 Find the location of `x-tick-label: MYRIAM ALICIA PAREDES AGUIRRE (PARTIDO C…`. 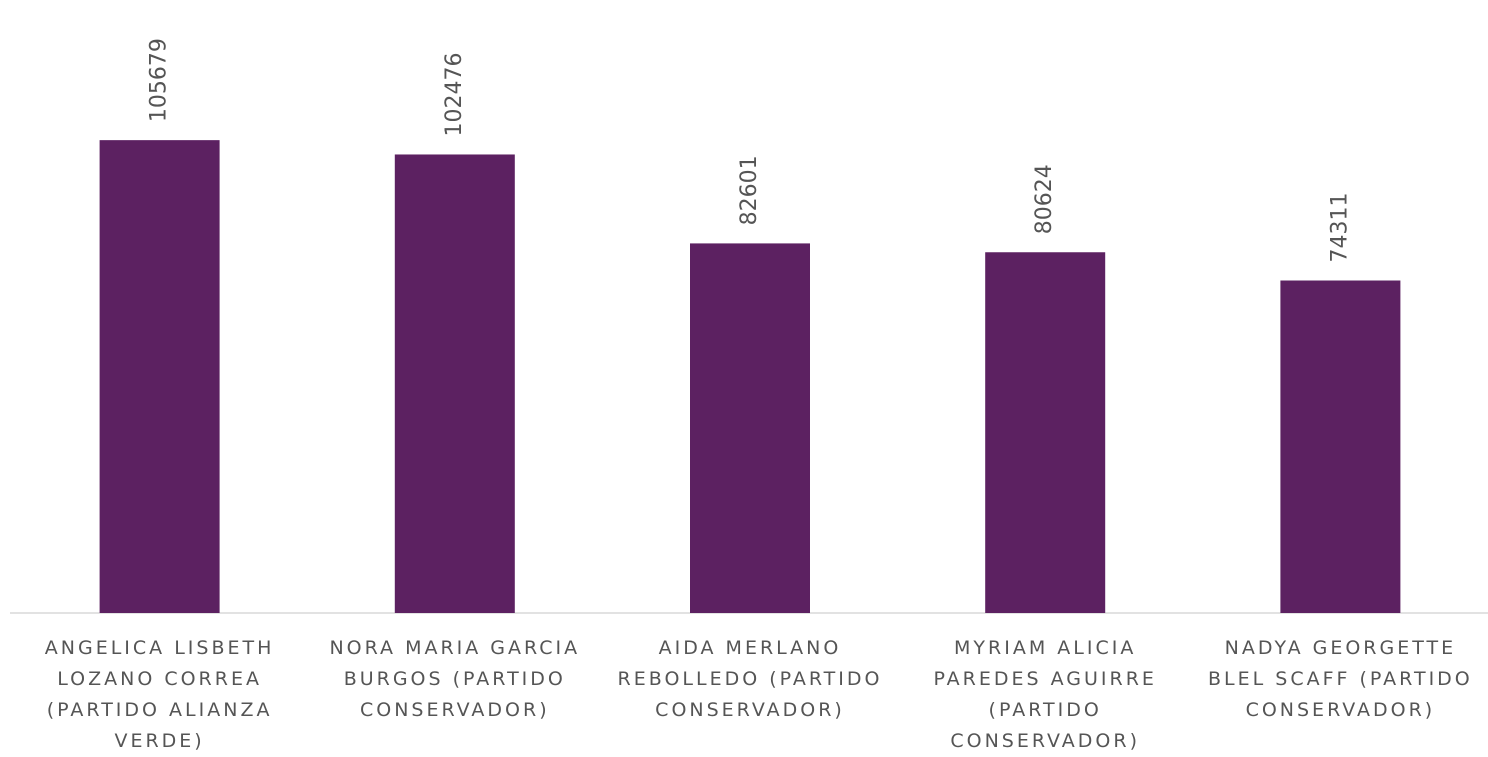

x-tick-label: MYRIAM ALICIA PAREDES AGUIRRE (PARTIDO C… is located at coordinates (1045, 694).